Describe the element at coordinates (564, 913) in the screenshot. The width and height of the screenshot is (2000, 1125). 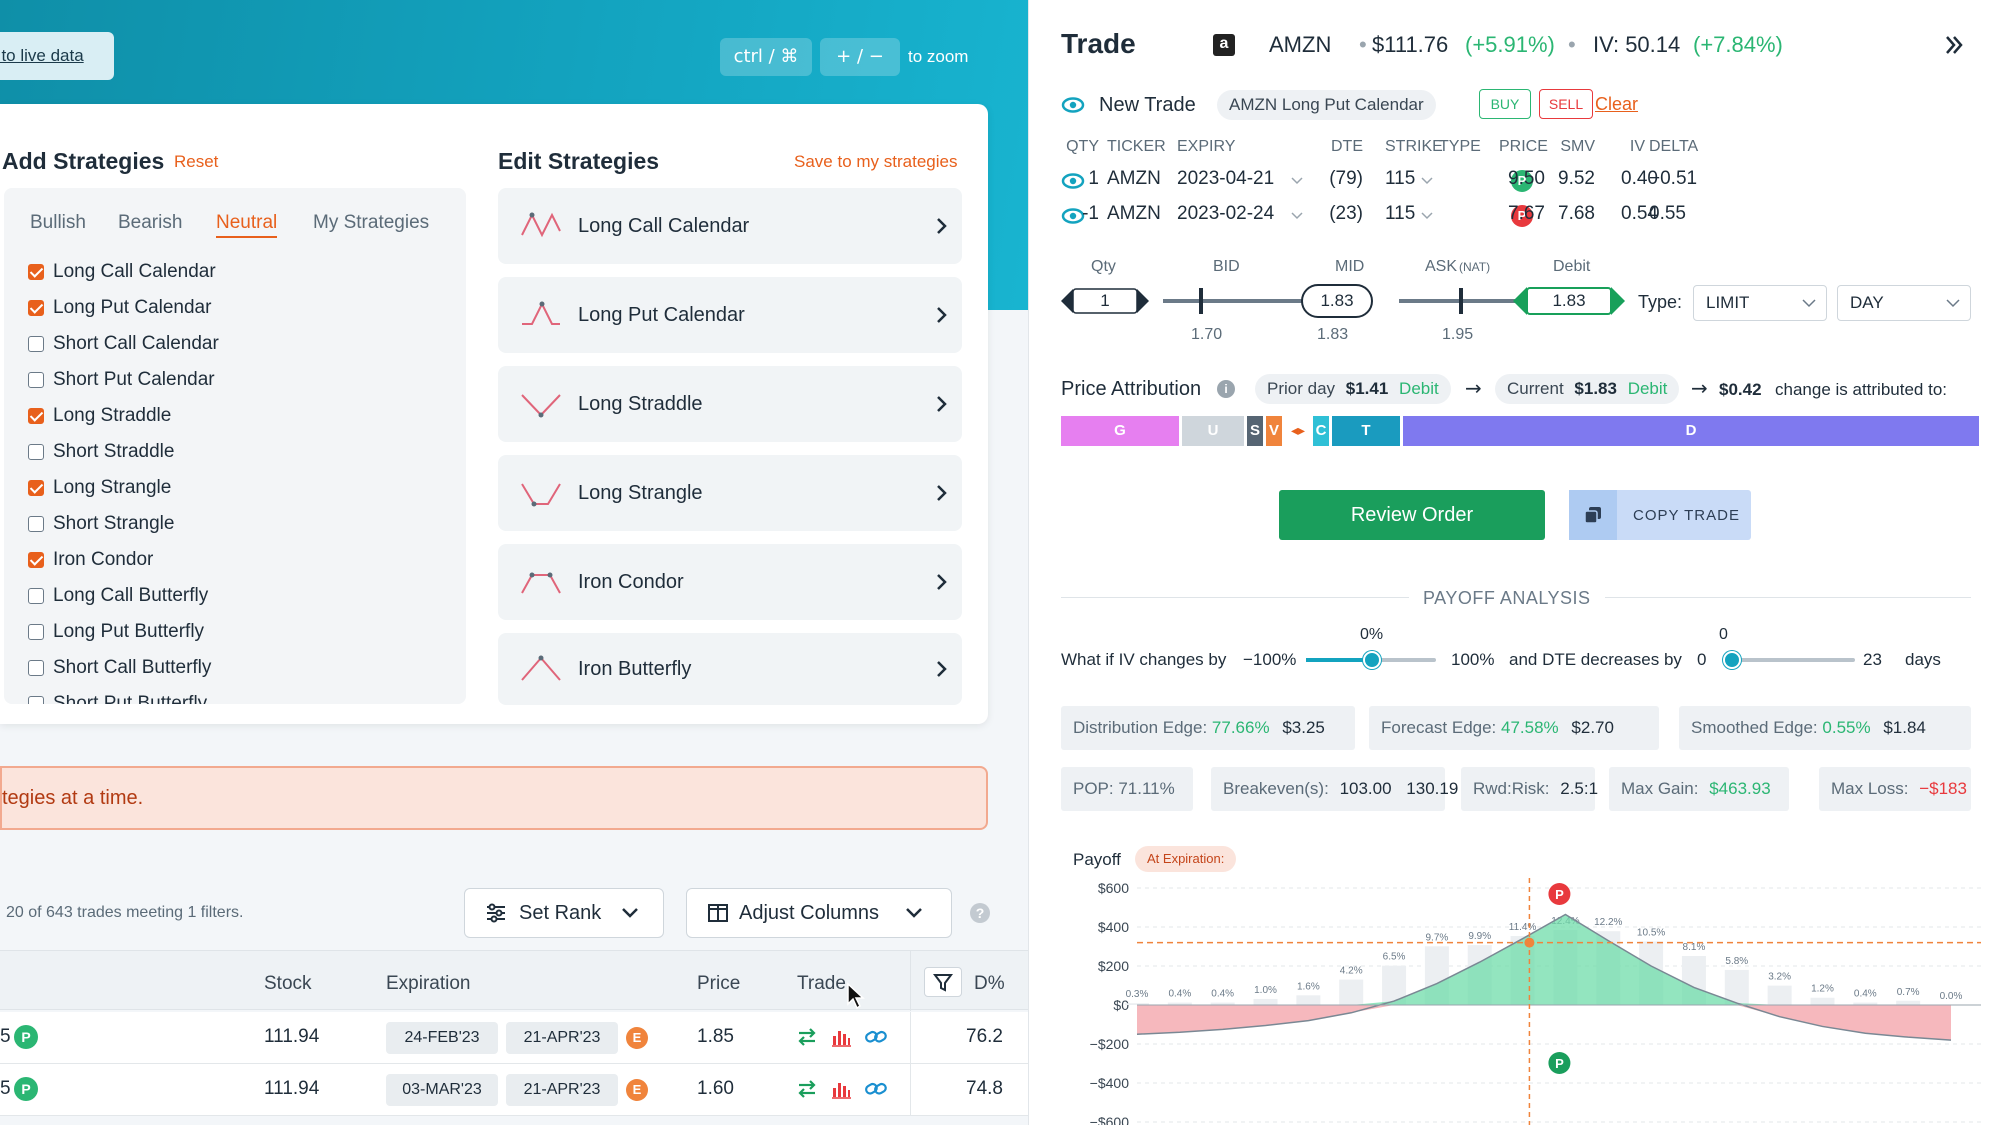
I see `set-rank-button: Set Rank` at that location.